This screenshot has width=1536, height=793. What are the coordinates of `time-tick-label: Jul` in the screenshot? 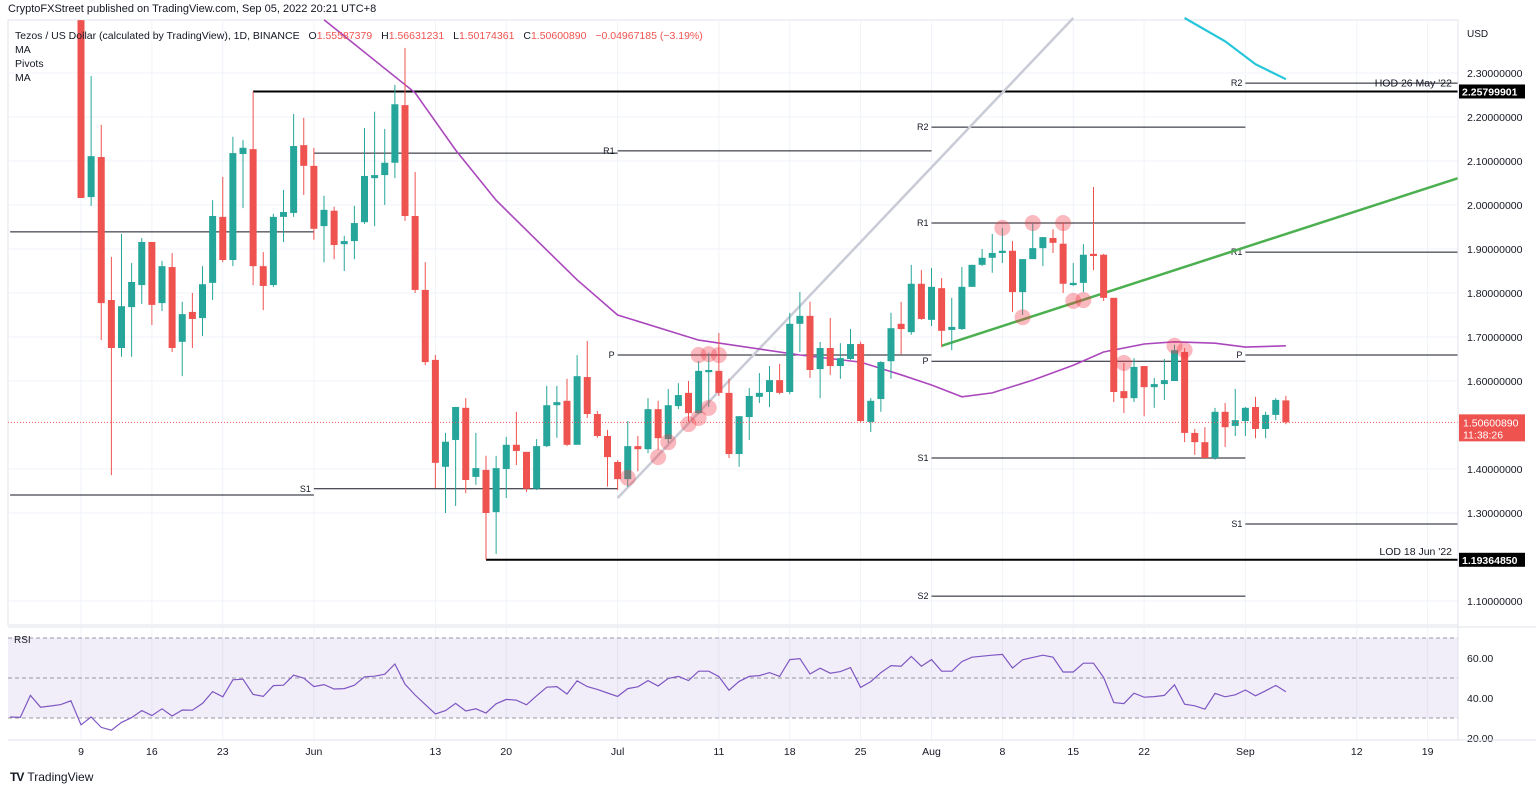 It's located at (617, 752).